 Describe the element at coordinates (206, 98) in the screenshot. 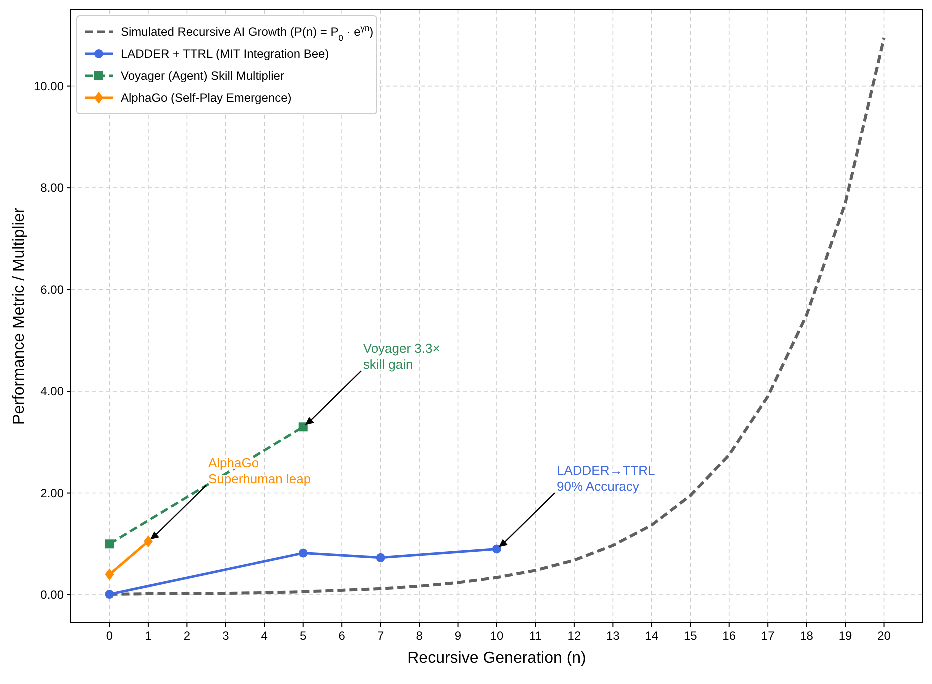

I see `legend-label: AlphaGo (Self-Play Emergence)` at that location.